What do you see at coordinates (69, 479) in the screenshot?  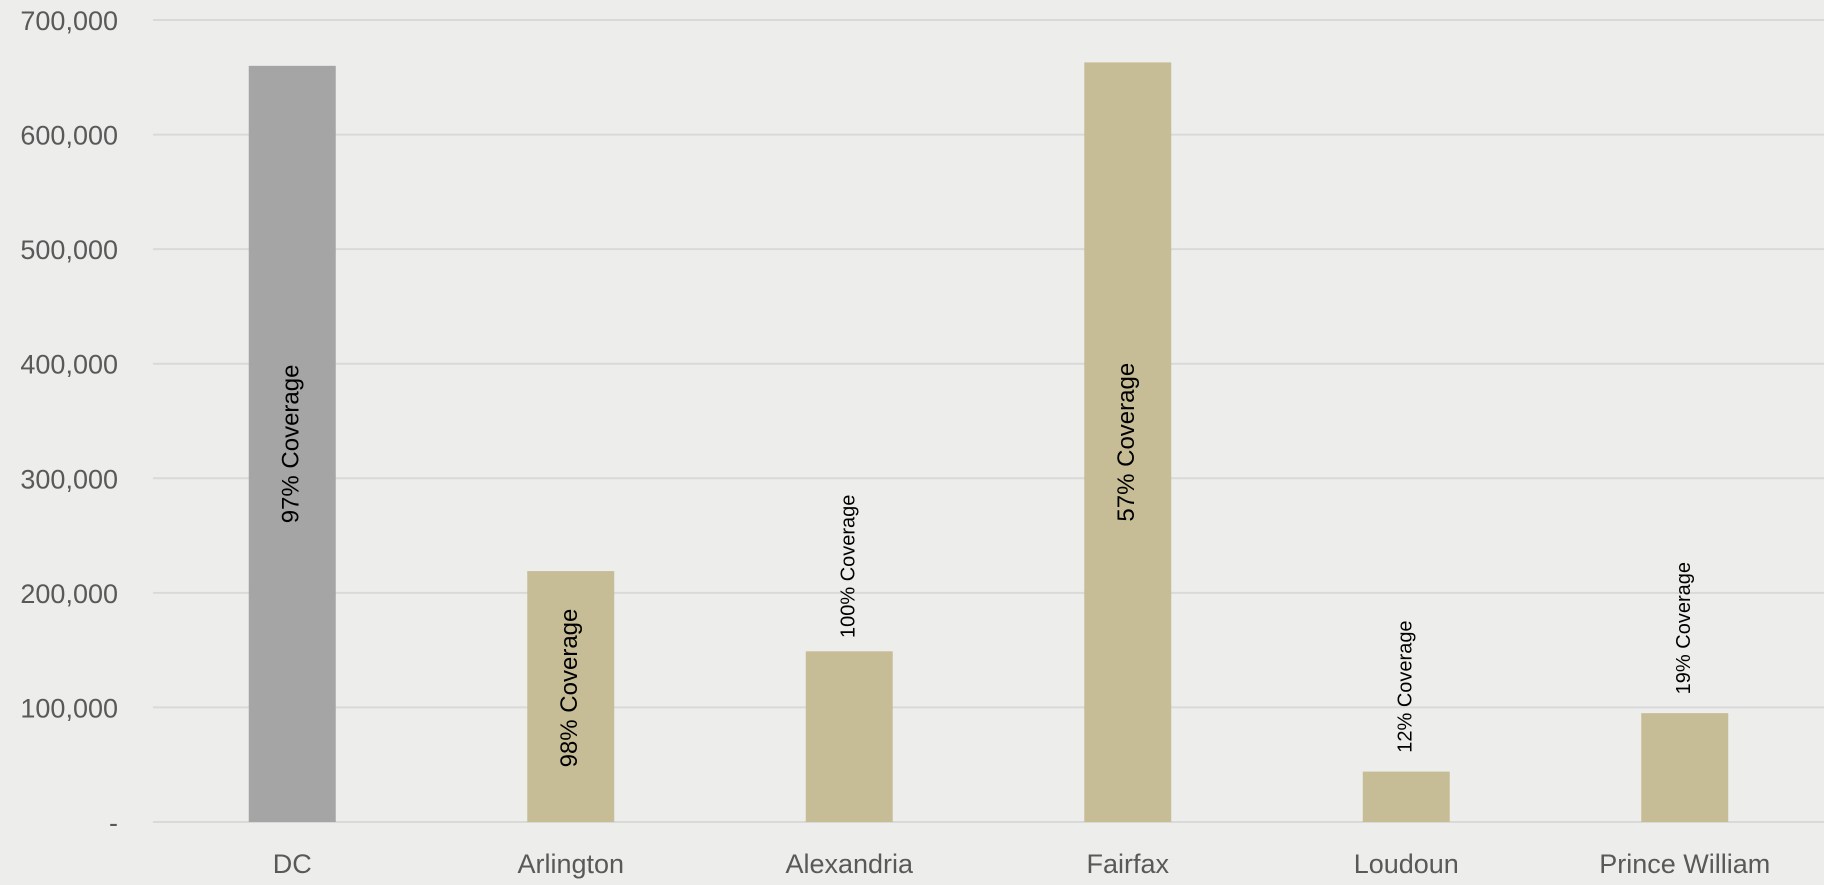 I see `y-tick-label: 300,000` at bounding box center [69, 479].